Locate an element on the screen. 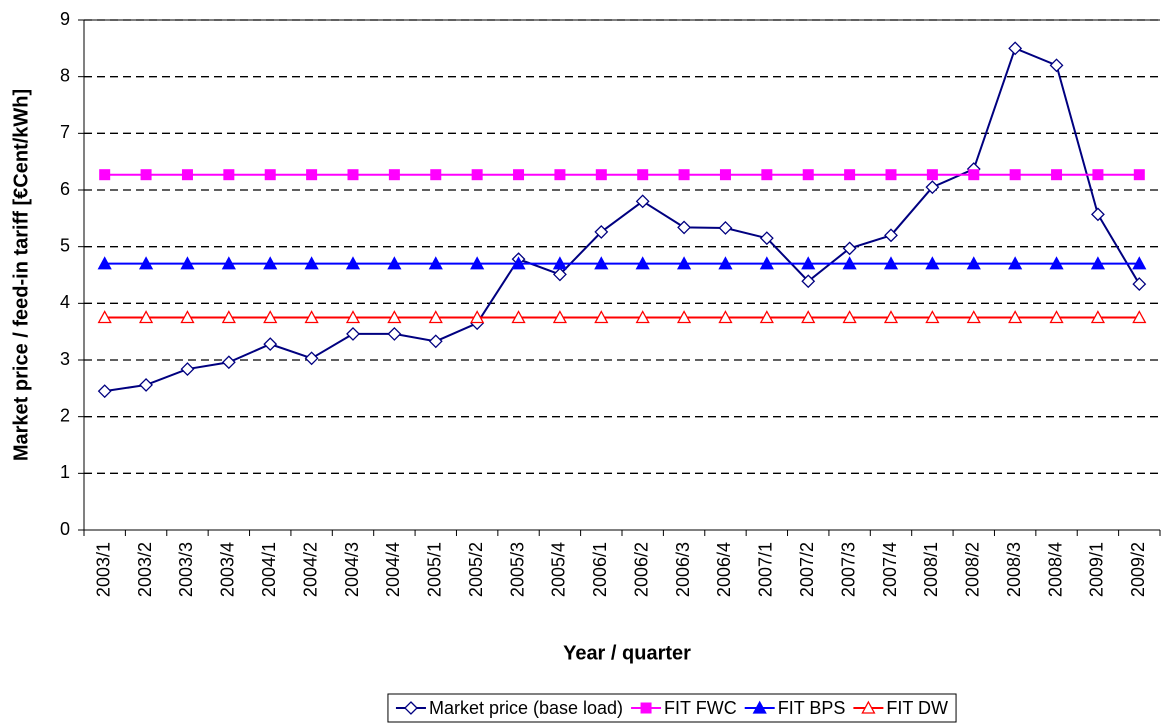 This screenshot has width=1166, height=724. x-tick-label: 2009/2 is located at coordinates (1138, 569).